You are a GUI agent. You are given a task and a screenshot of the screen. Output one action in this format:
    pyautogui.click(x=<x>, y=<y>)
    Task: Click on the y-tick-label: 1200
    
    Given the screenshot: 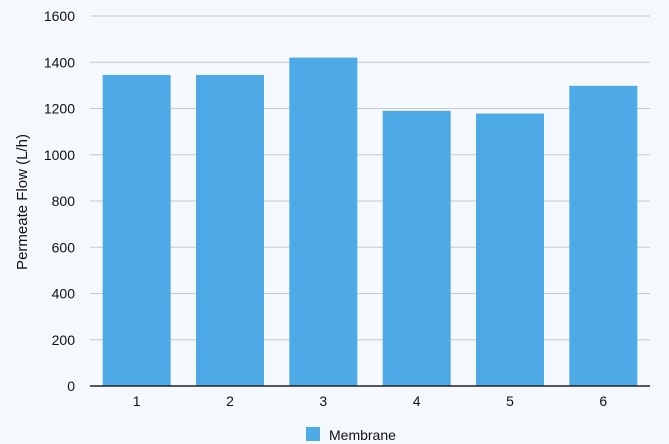 What is the action you would take?
    pyautogui.click(x=59, y=109)
    